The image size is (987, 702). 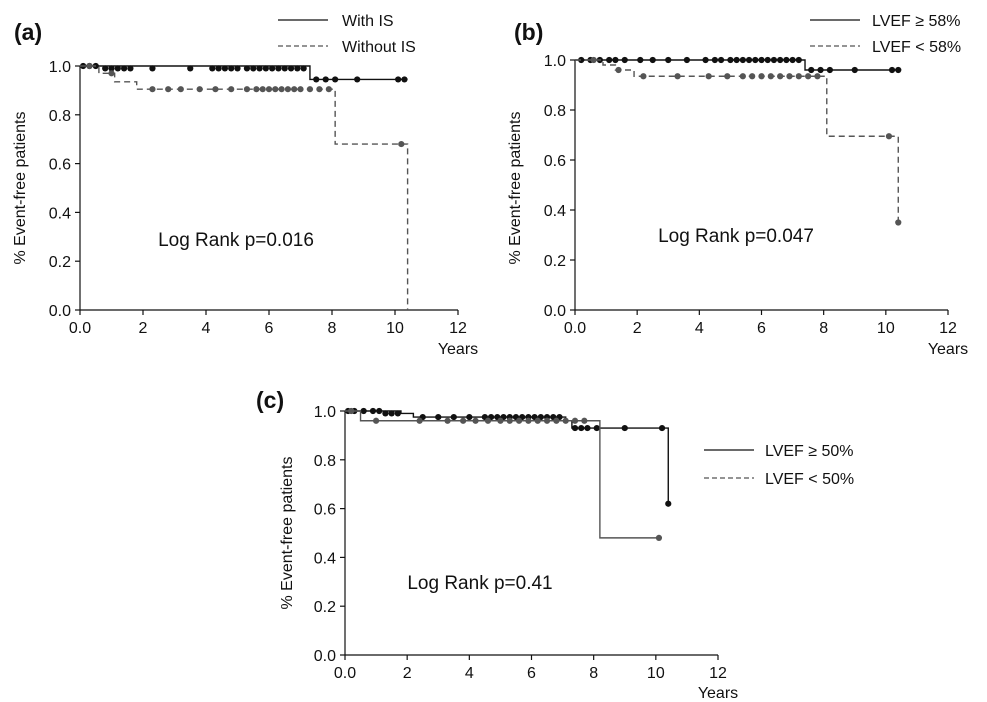 I want to click on x-tick-label: 10, so click(x=395, y=328).